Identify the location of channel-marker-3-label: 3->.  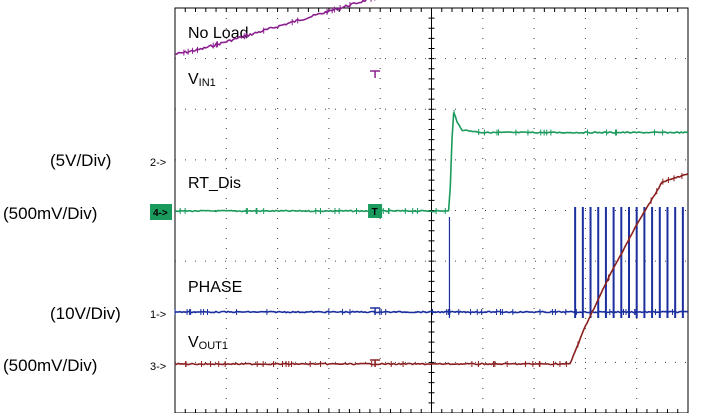
(158, 367).